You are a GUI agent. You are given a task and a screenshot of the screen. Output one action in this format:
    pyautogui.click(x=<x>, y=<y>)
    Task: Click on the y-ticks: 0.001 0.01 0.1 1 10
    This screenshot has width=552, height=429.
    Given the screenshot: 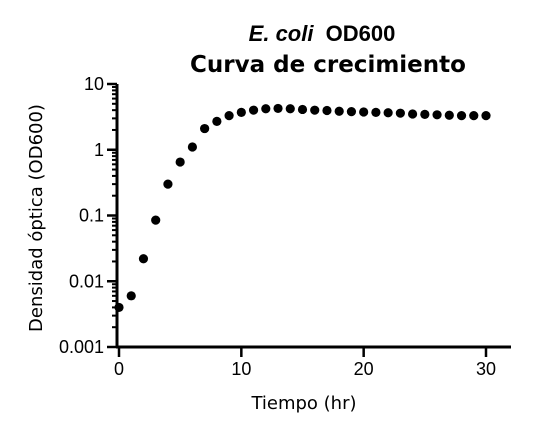 What is the action you would take?
    pyautogui.click(x=88, y=215)
    